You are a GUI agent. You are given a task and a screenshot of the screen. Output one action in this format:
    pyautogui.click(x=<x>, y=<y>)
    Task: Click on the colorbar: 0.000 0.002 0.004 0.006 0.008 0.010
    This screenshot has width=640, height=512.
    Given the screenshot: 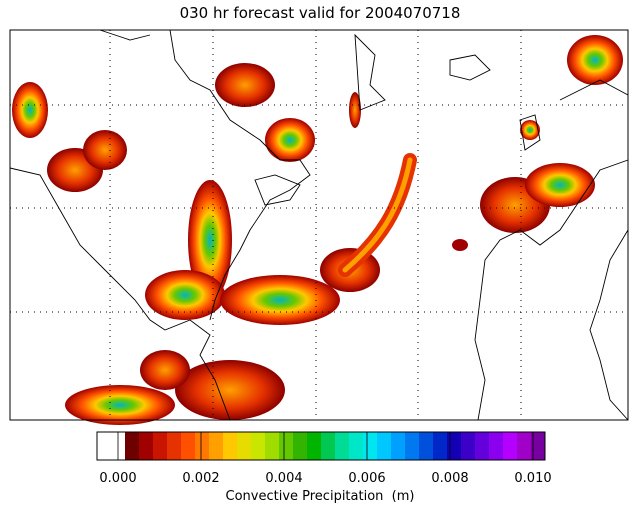 What is the action you would take?
    pyautogui.click(x=324, y=458)
    